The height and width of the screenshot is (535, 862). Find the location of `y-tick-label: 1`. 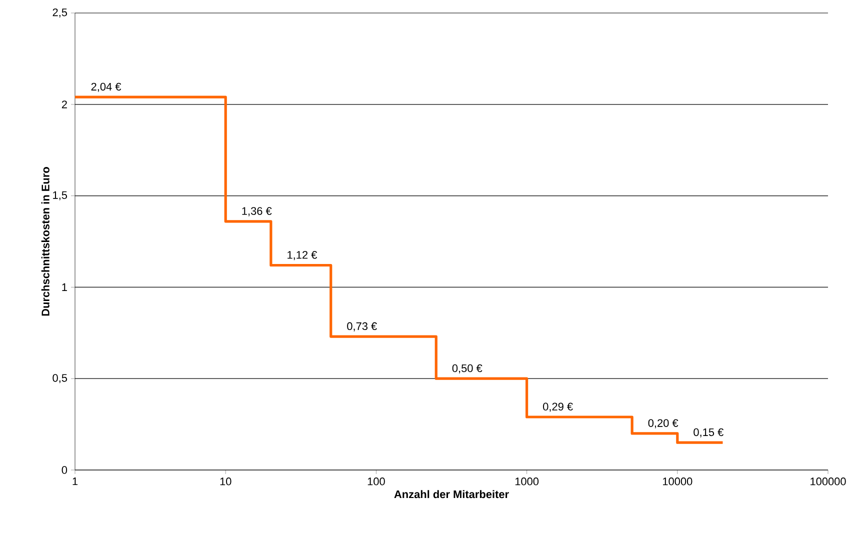

y-tick-label: 1 is located at coordinates (64, 287).